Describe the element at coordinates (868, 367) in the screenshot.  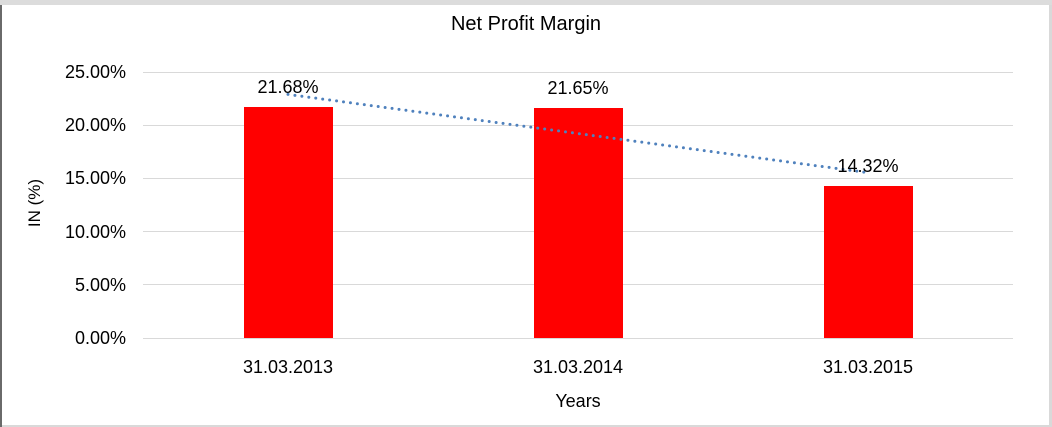
I see `x-category-label: 31.03.2015` at that location.